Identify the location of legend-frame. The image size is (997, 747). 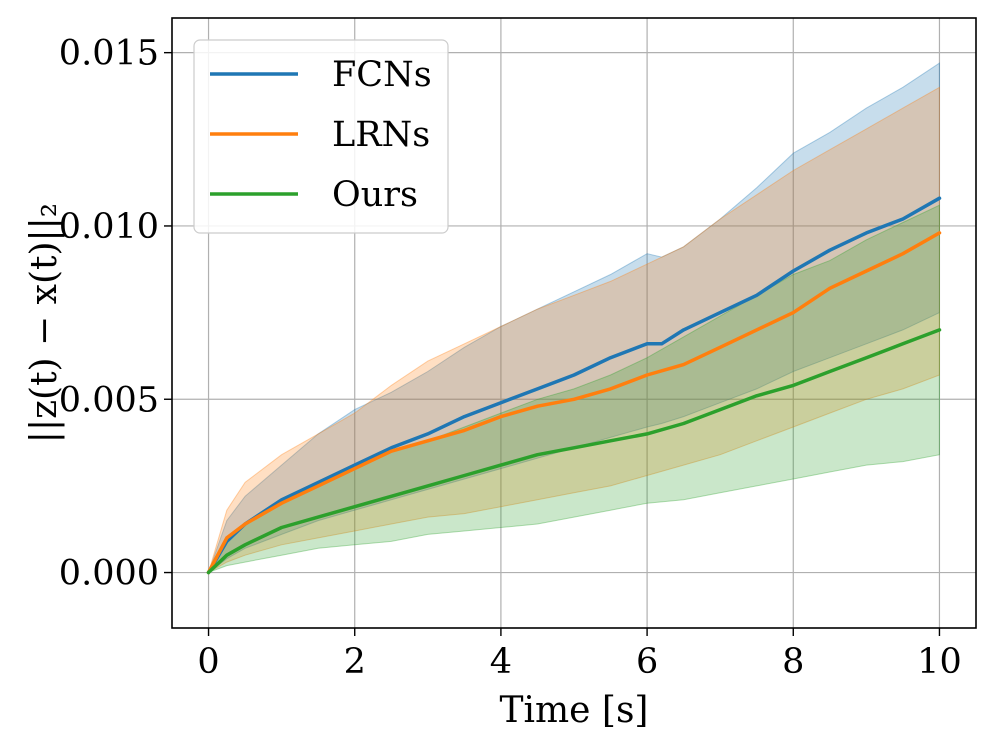
(321, 136).